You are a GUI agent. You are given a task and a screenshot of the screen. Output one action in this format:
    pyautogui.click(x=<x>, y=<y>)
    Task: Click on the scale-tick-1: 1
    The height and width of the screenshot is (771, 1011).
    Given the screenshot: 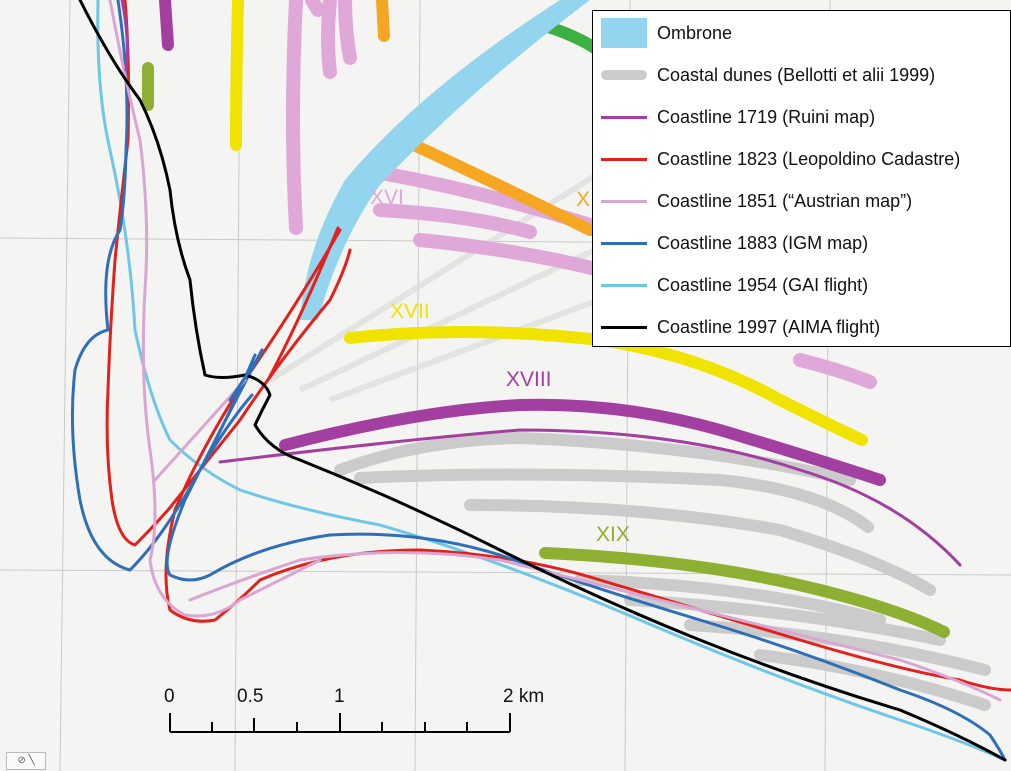 What is the action you would take?
    pyautogui.click(x=339, y=696)
    